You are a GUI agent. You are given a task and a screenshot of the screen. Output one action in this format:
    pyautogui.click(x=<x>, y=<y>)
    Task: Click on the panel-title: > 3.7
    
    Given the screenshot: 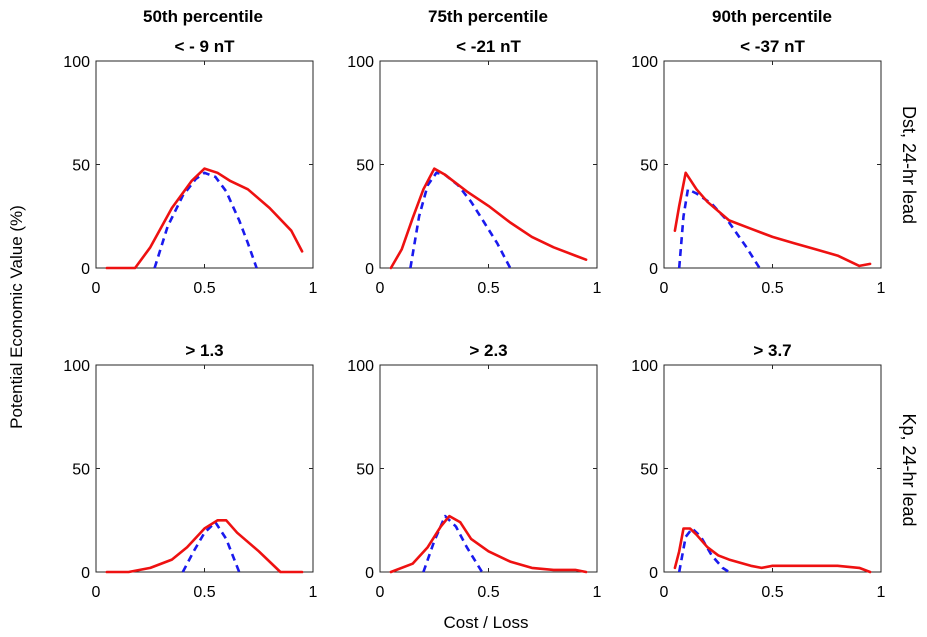 What is the action you would take?
    pyautogui.click(x=772, y=350)
    